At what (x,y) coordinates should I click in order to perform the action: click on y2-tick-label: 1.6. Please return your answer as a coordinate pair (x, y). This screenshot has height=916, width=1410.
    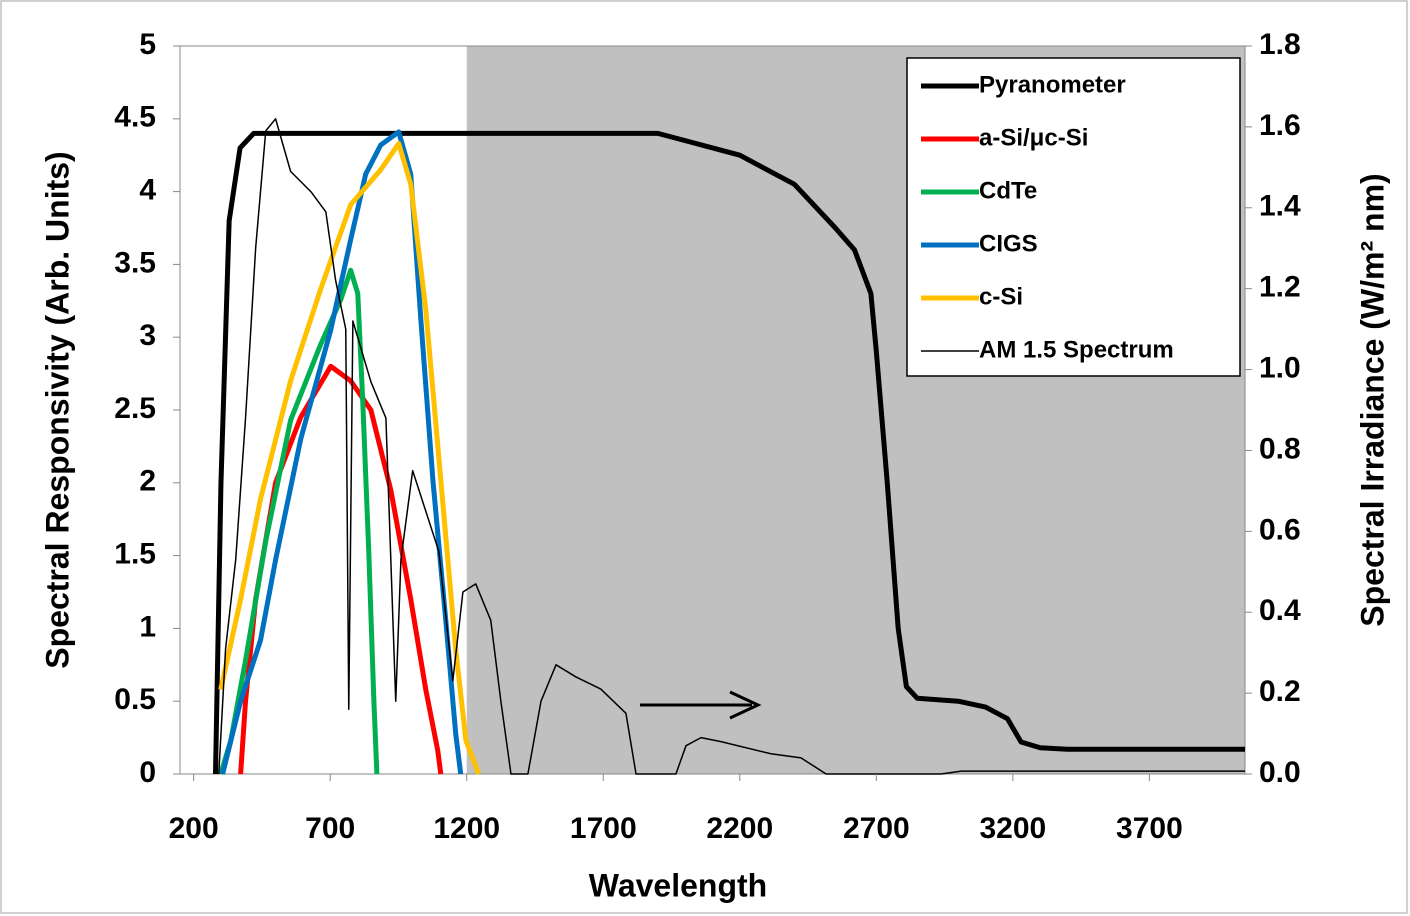
    Looking at the image, I should click on (1280, 125).